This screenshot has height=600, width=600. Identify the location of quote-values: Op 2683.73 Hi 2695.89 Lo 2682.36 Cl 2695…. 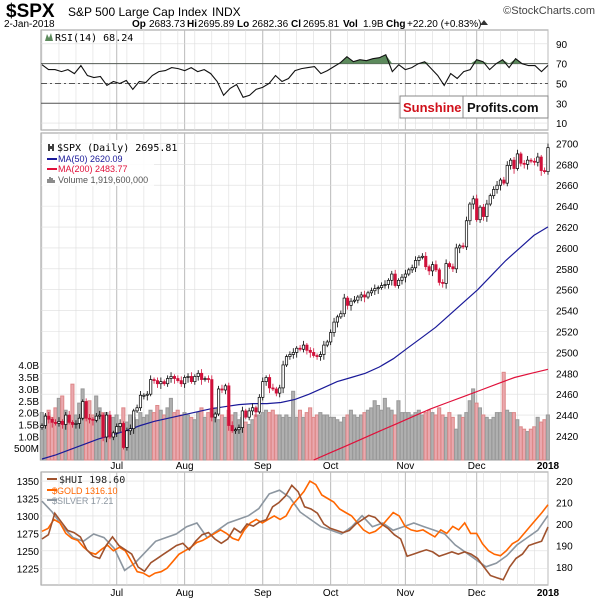
(310, 24).